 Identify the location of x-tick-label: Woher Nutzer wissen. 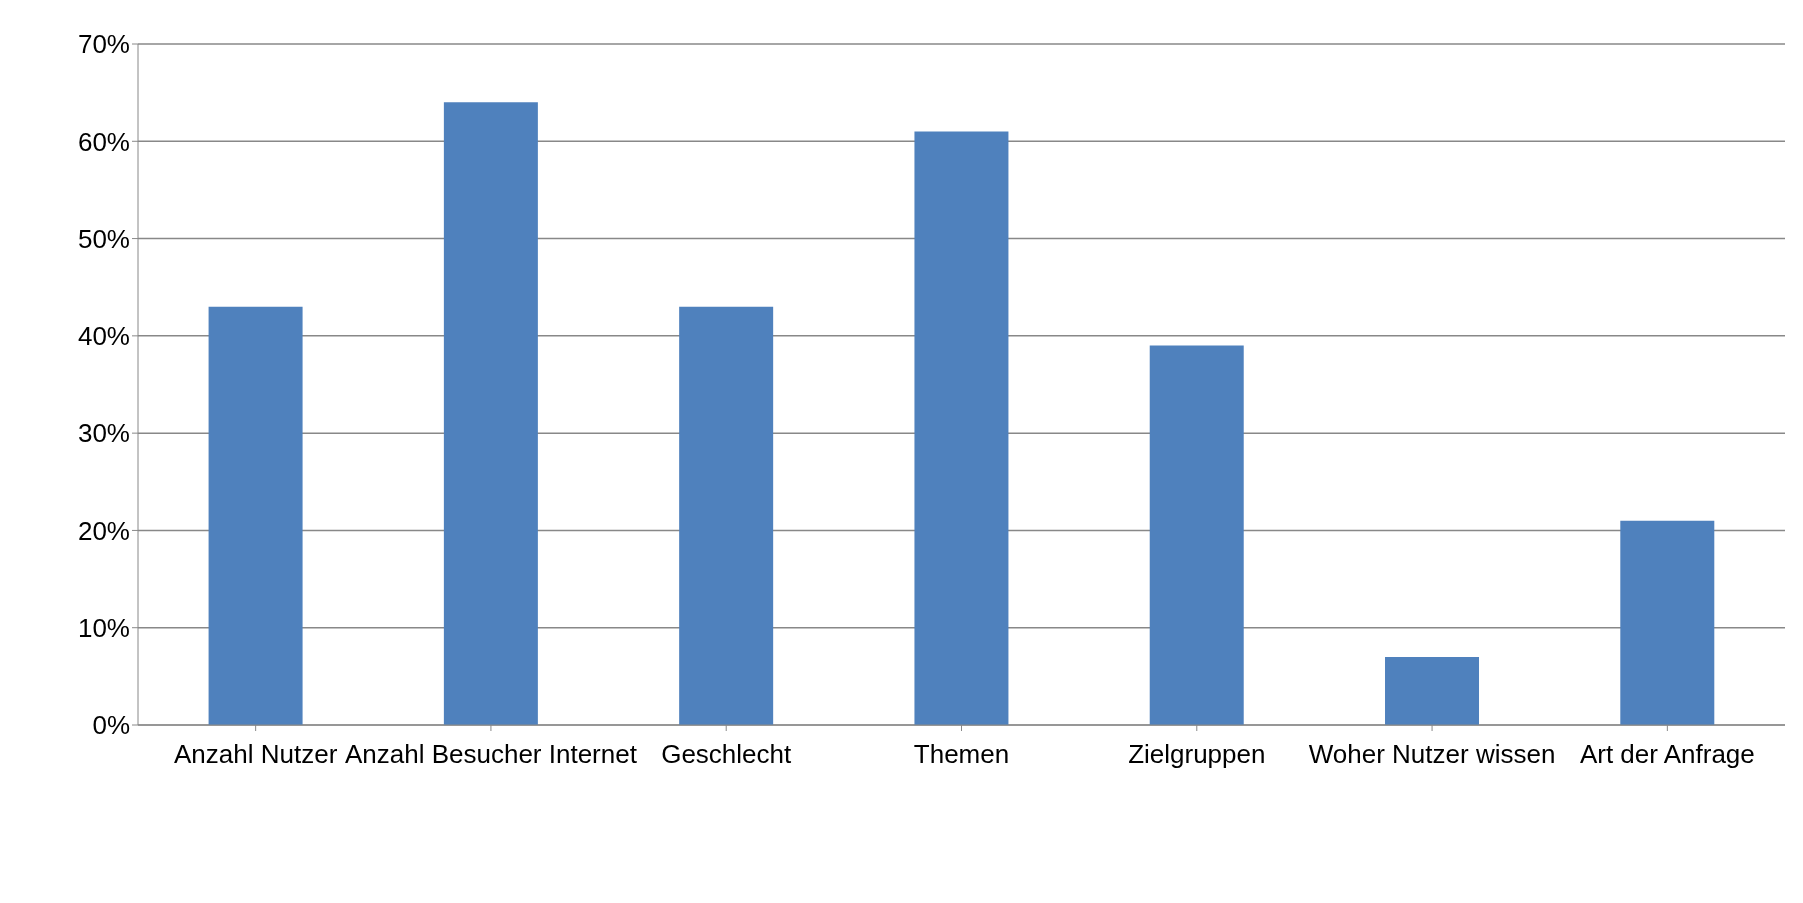
(1432, 754).